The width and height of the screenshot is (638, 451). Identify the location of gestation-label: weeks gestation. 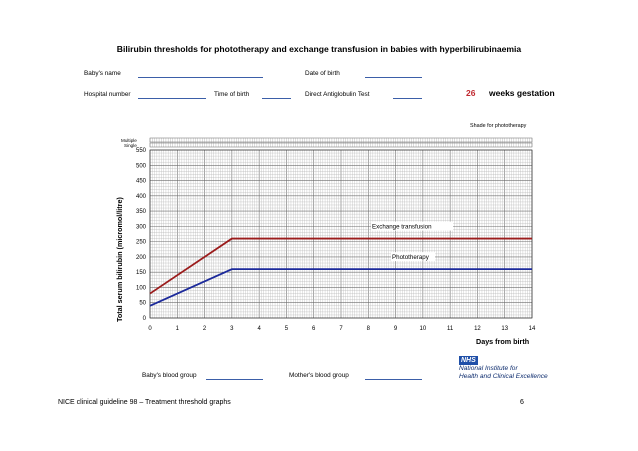
(522, 93).